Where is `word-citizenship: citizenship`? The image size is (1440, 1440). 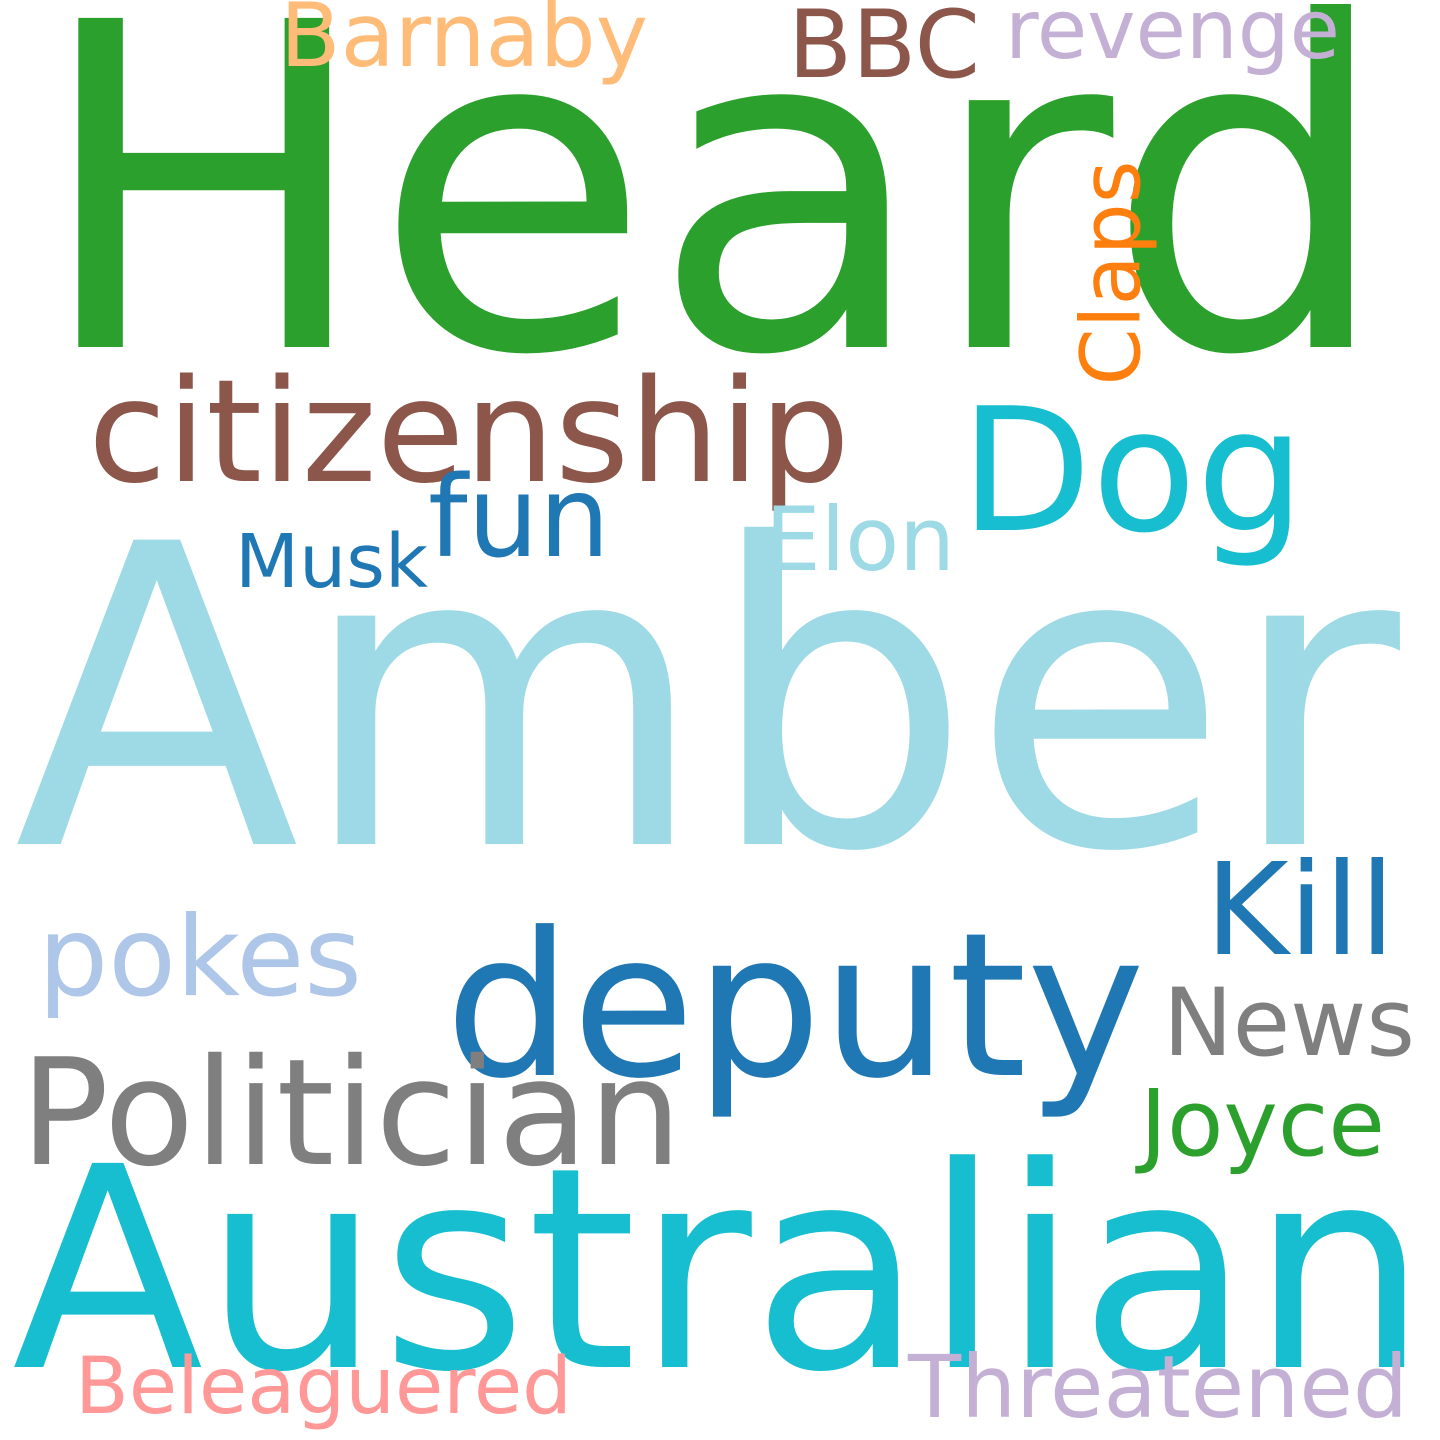
word-citizenship: citizenship is located at coordinates (469, 432).